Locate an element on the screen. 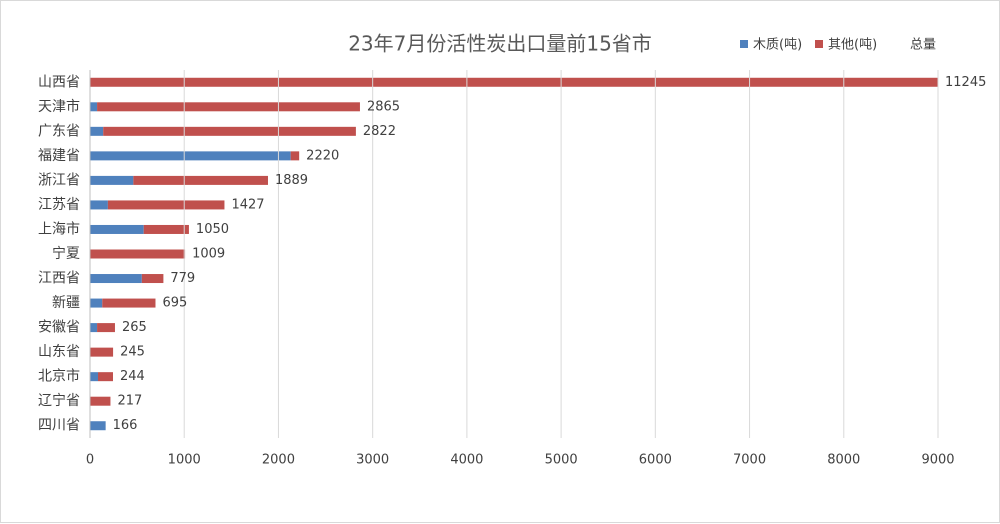  y-tick-label: 四川省 is located at coordinates (59, 426).